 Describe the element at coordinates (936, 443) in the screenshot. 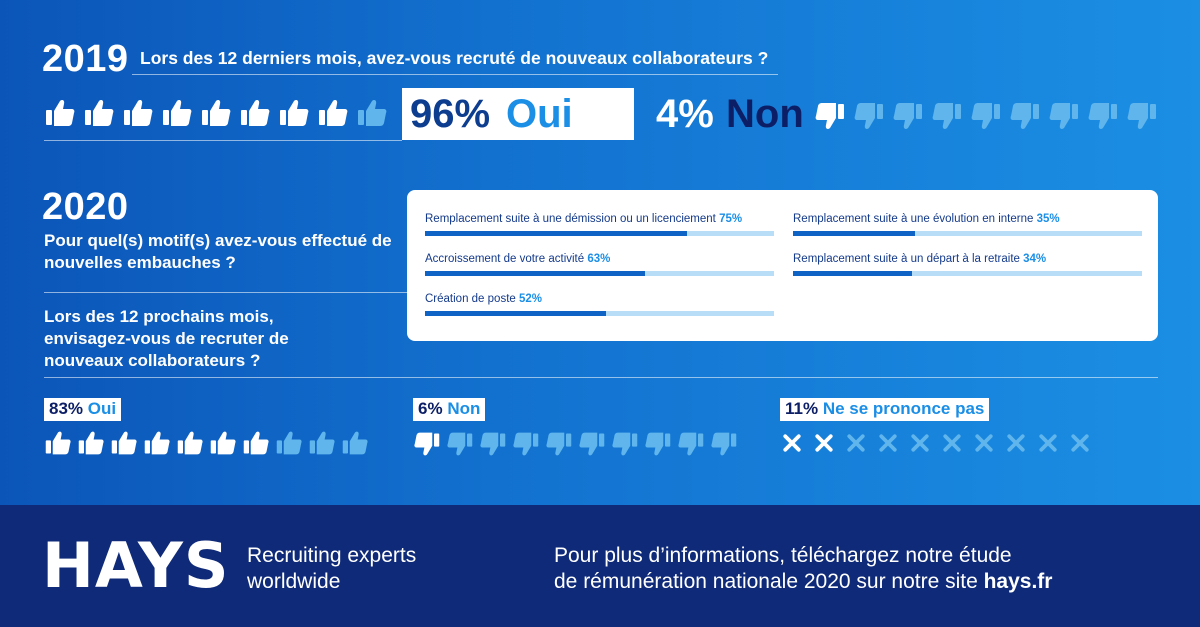

I see `cross-row-next` at that location.